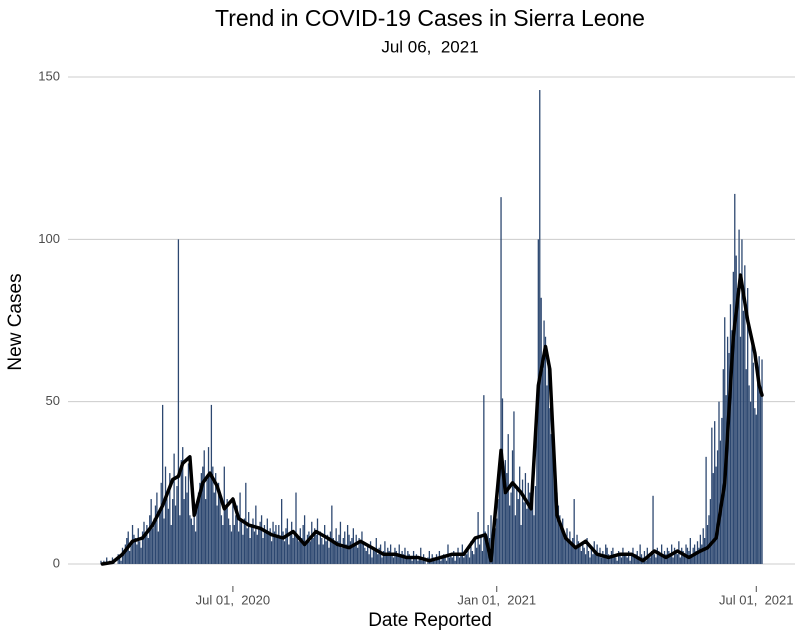 This screenshot has width=800, height=640. Describe the element at coordinates (53, 400) in the screenshot. I see `y-tick-label: 50` at that location.